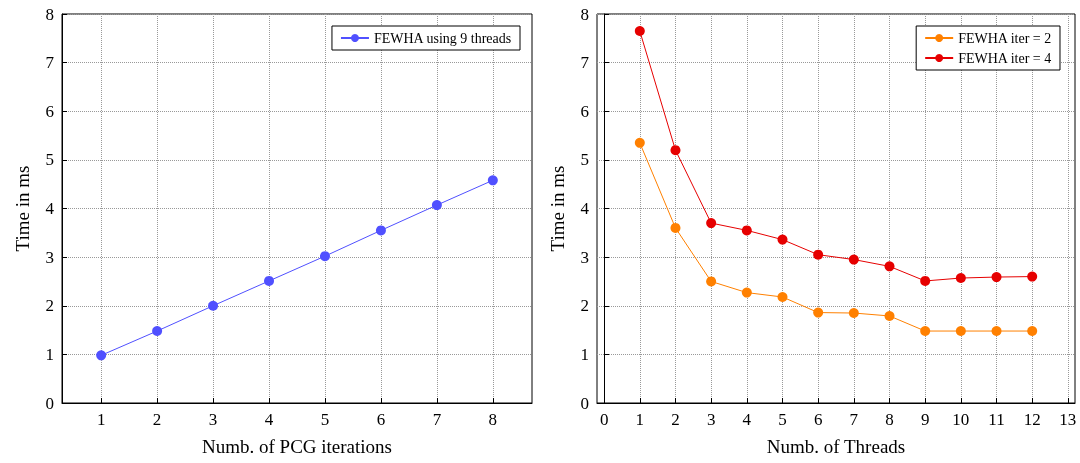 This screenshot has width=1080, height=463. What do you see at coordinates (961, 419) in the screenshot?
I see `x-tick-label: 10` at bounding box center [961, 419].